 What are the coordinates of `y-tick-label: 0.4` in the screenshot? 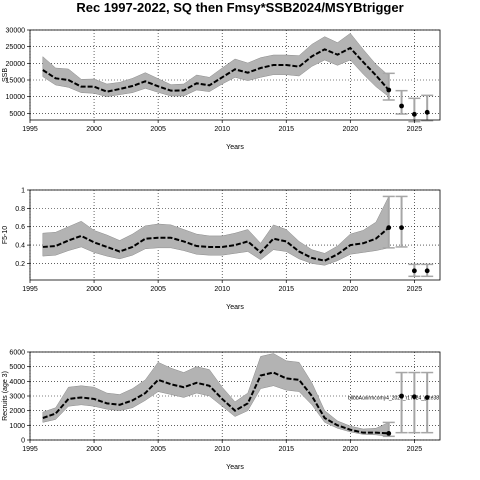 It's located at (20, 246).